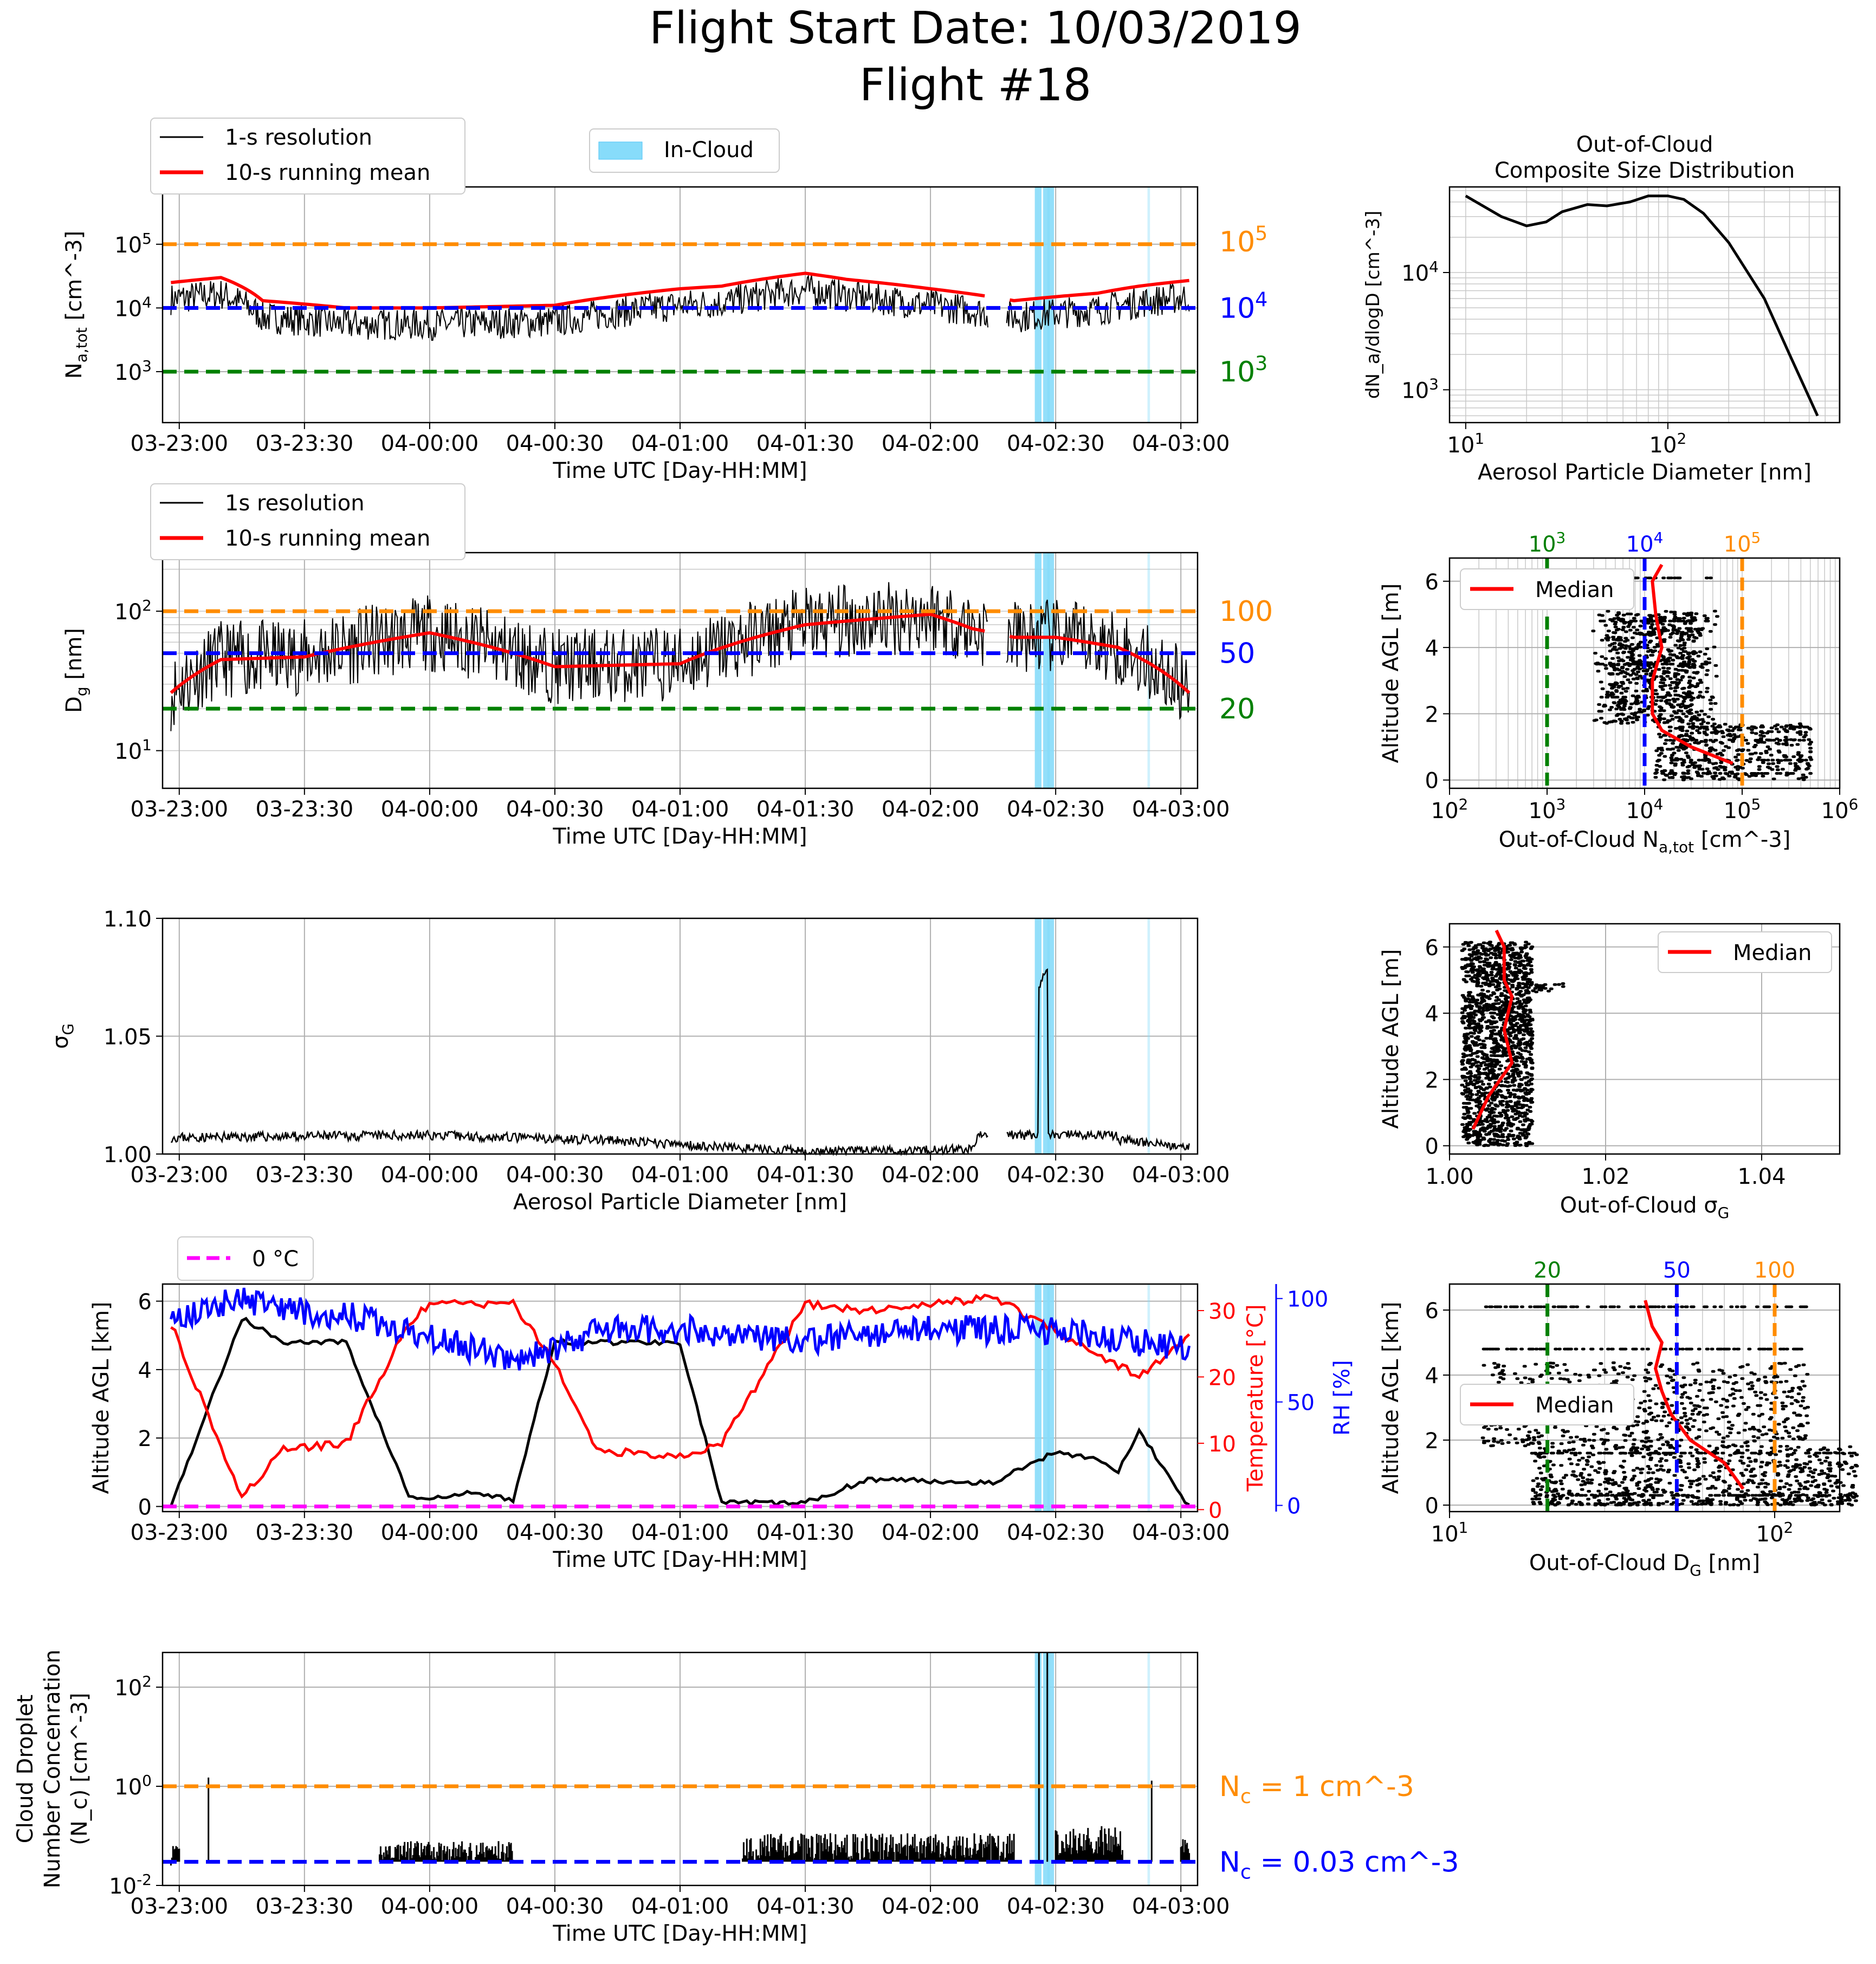 This screenshot has height=1964, width=1876. Describe the element at coordinates (1854, 804) in the screenshot. I see `x-tick-label-script: 6` at that location.